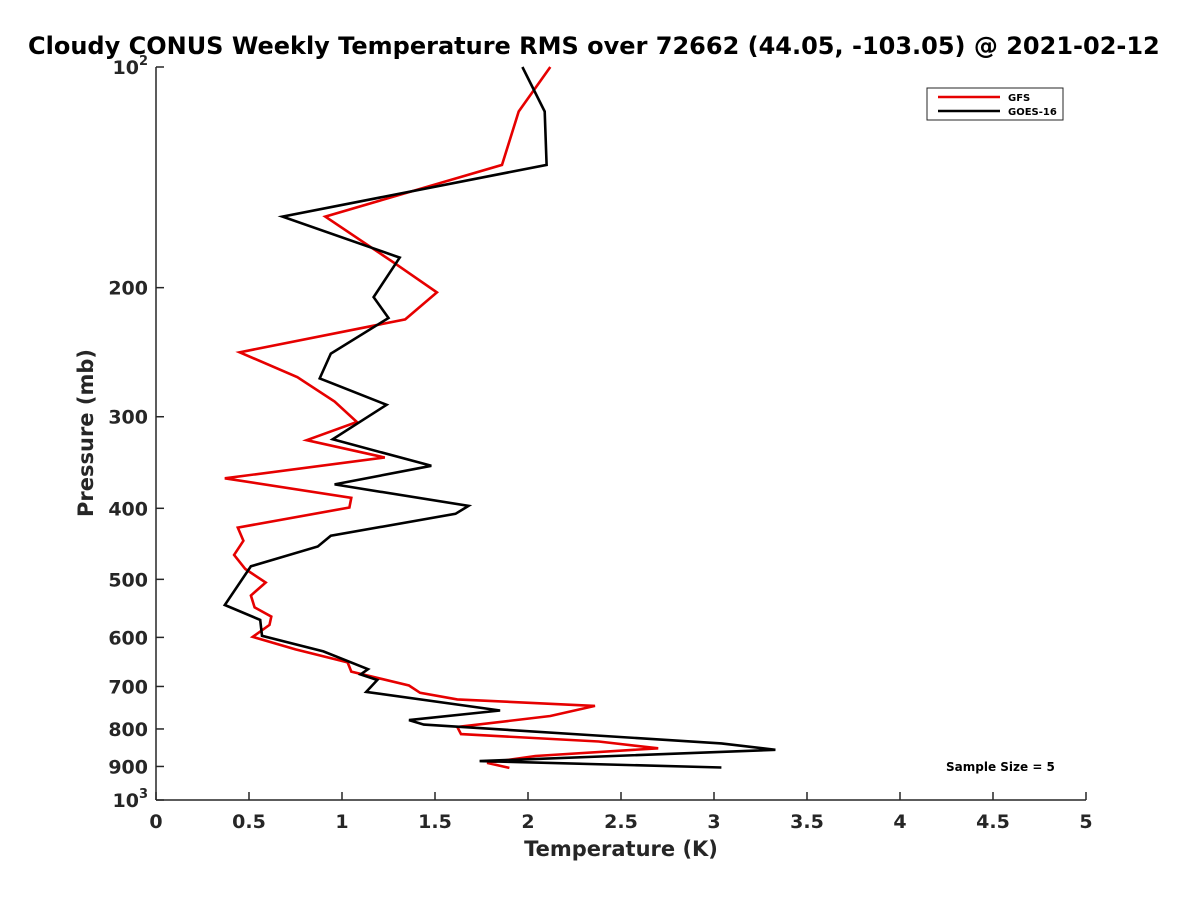  I want to click on x-tick-label: 3, so click(713, 822).